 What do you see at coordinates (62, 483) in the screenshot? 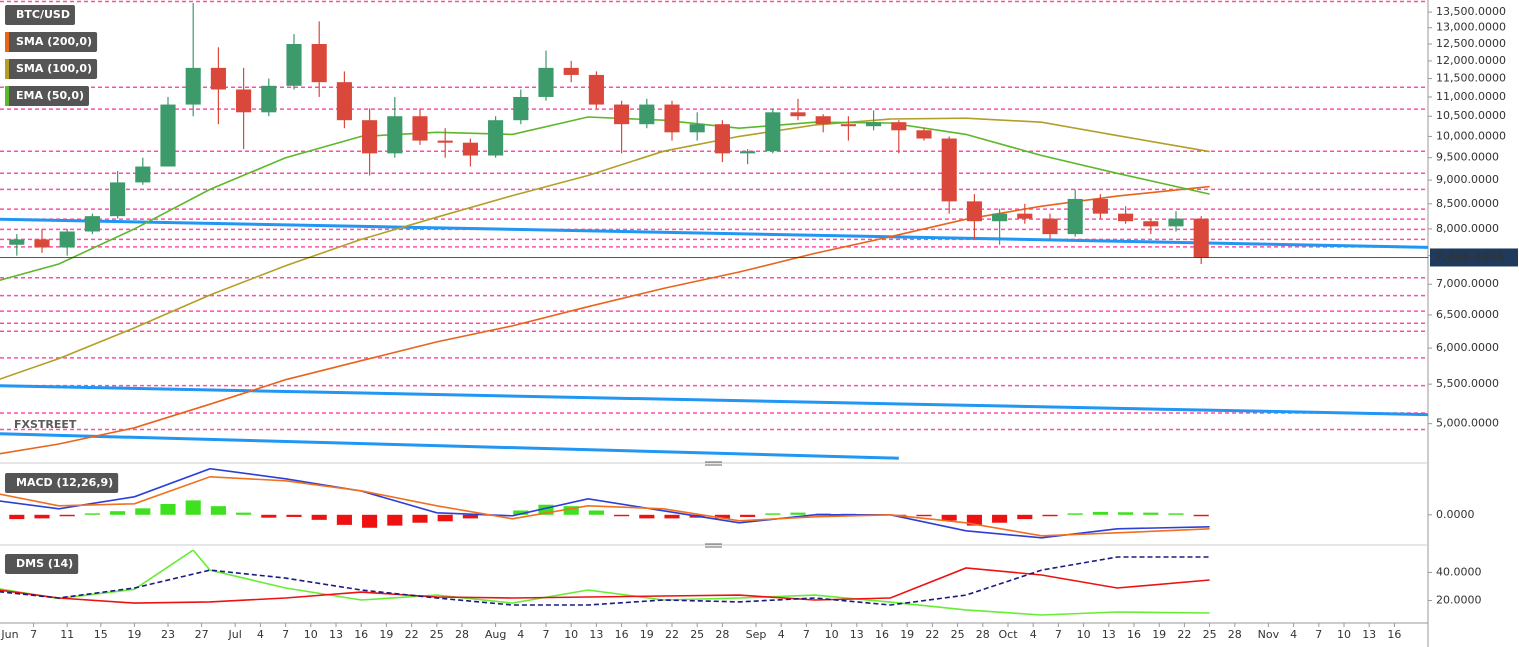
I see `legend-item: MACD (12,26,9)` at bounding box center [62, 483].